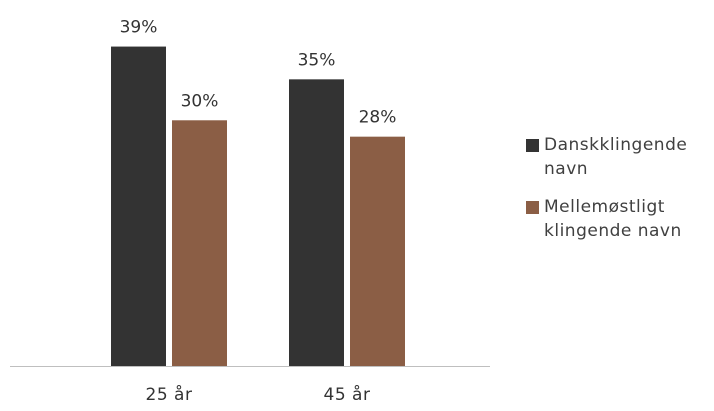 This screenshot has width=714, height=411. I want to click on data-label: 39%, so click(139, 28).